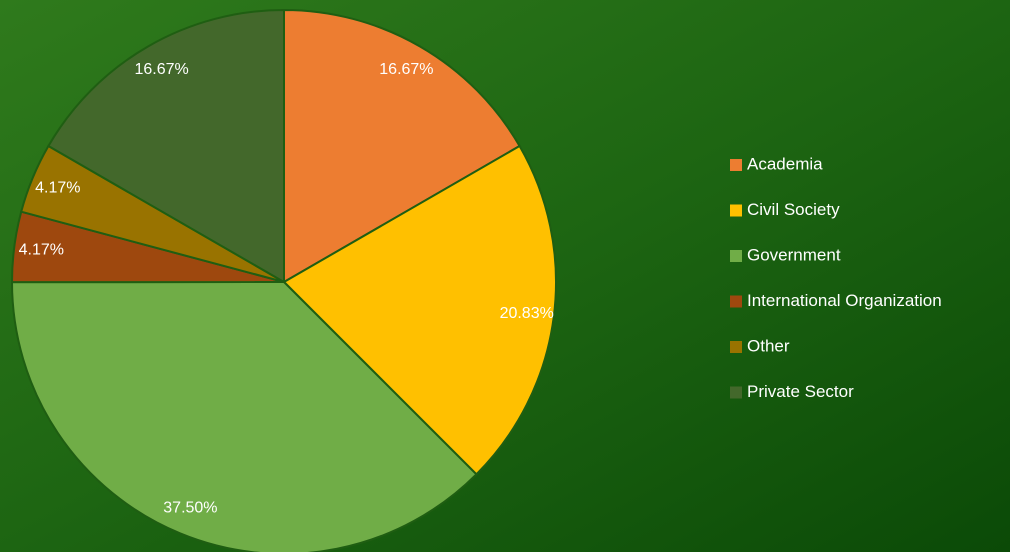 This screenshot has width=1010, height=552. What do you see at coordinates (800, 391) in the screenshot?
I see `legend-label: Private Sector` at bounding box center [800, 391].